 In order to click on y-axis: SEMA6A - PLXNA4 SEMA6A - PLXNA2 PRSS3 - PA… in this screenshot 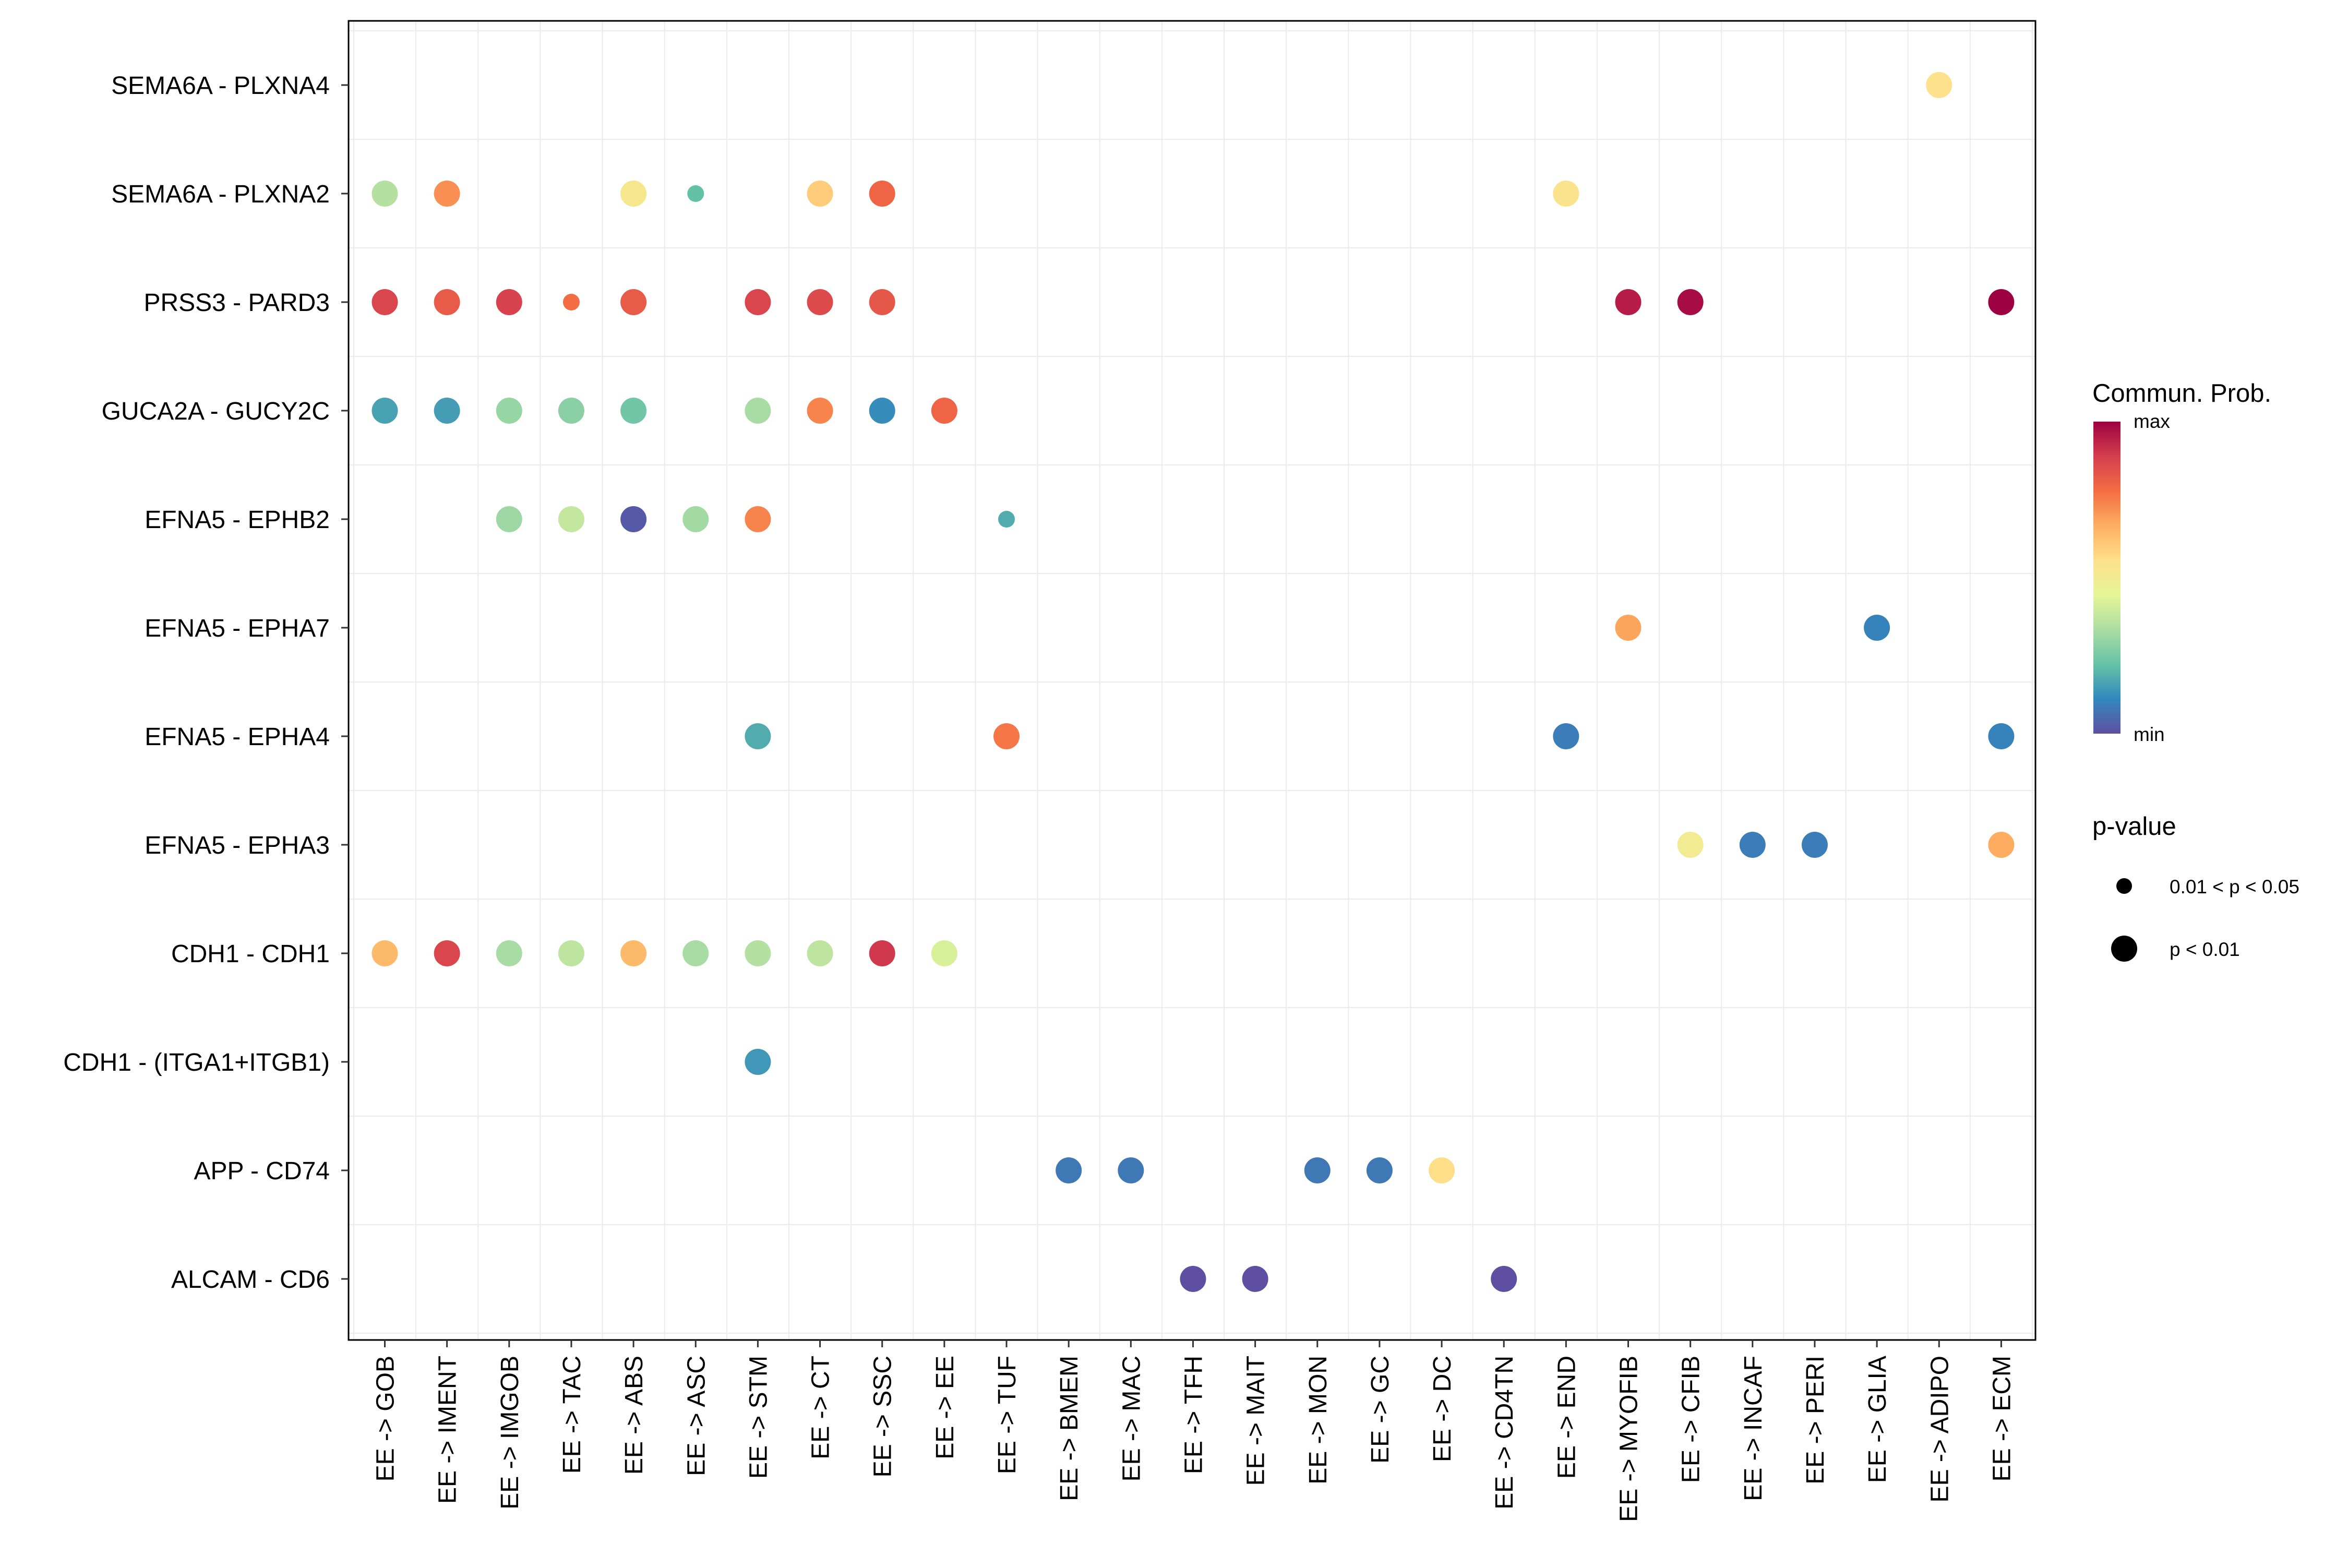, I will do `click(206, 683)`.